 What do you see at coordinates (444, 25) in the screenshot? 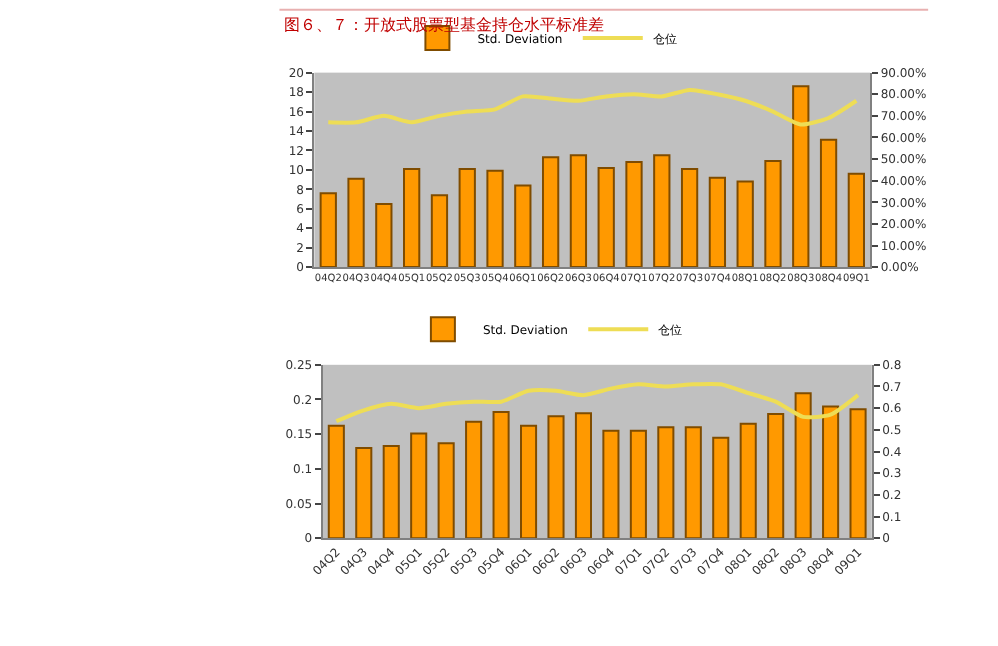
I see `chart-title: 图６、７：开放式股票型基金持仓水平标准差` at bounding box center [444, 25].